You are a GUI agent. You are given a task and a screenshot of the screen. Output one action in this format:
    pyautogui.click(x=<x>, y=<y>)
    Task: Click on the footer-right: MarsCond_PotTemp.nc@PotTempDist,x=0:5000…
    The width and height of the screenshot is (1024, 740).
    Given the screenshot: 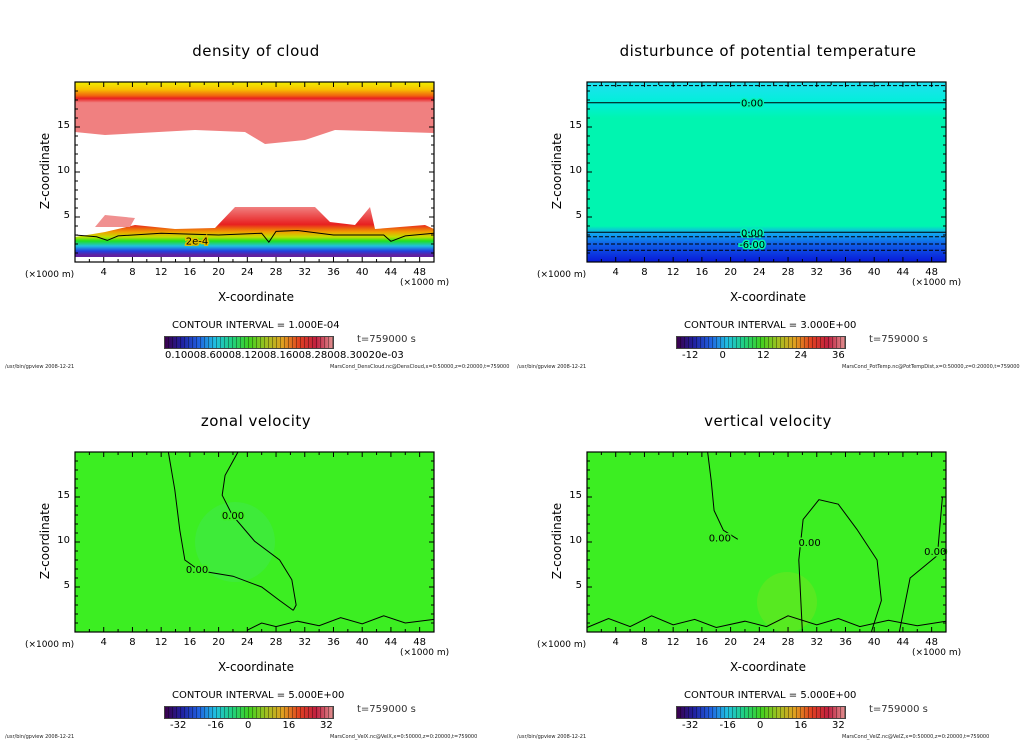 What is the action you would take?
    pyautogui.click(x=931, y=367)
    